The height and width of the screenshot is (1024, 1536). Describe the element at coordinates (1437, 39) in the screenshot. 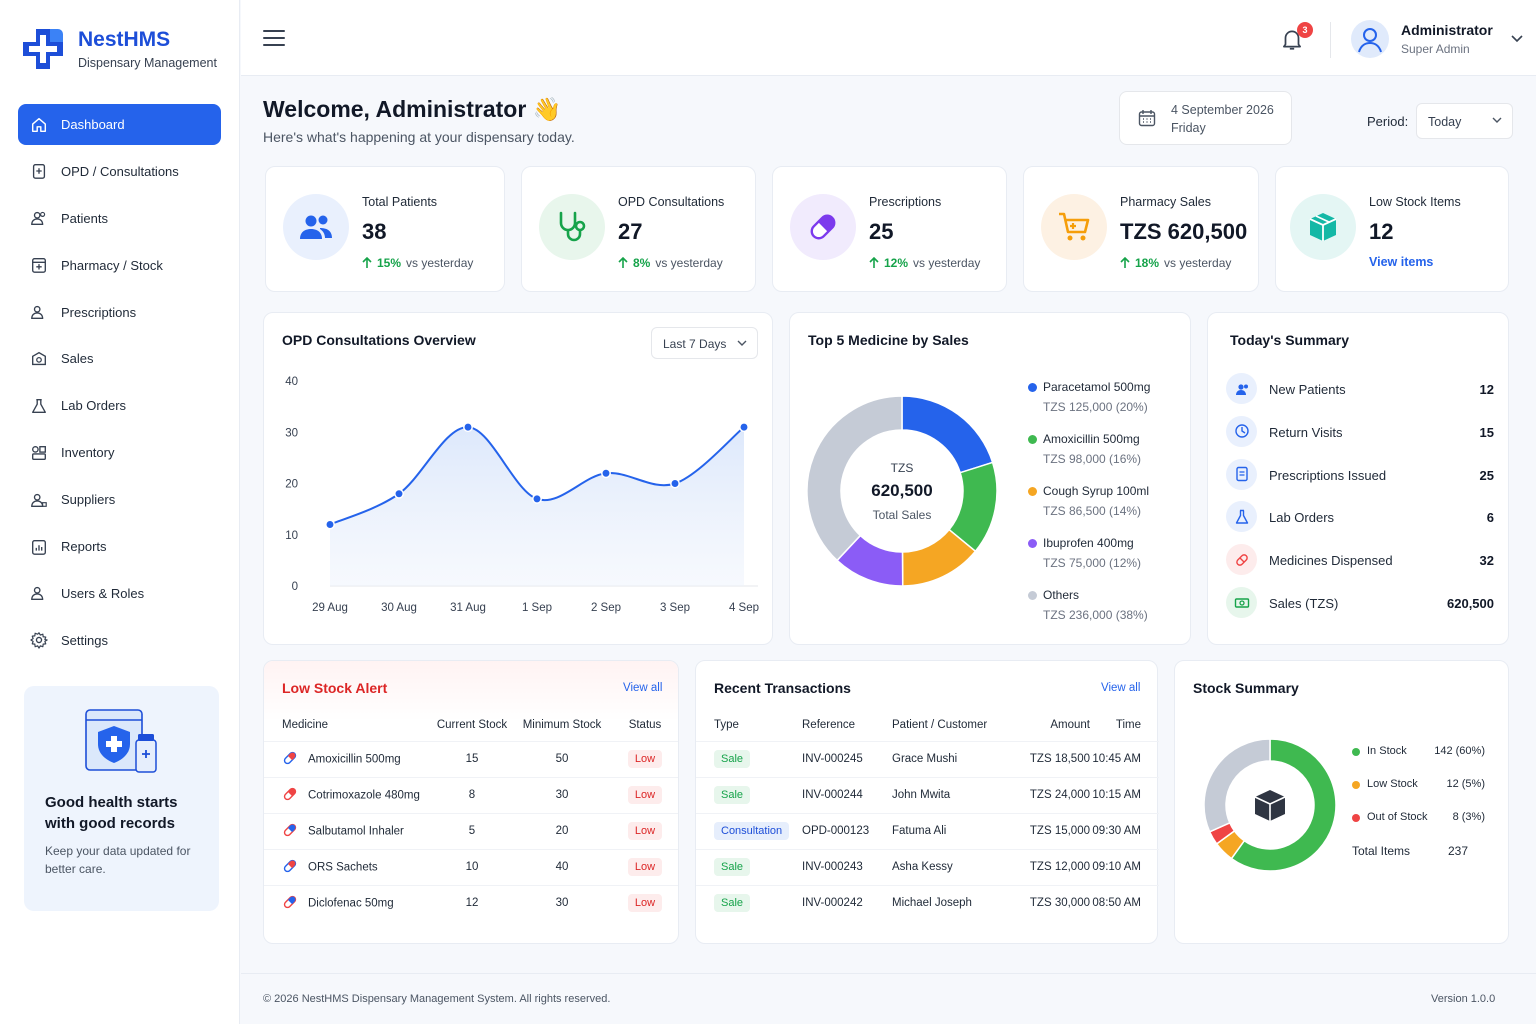

I see `user-menu: Administrator Super Admin` at that location.